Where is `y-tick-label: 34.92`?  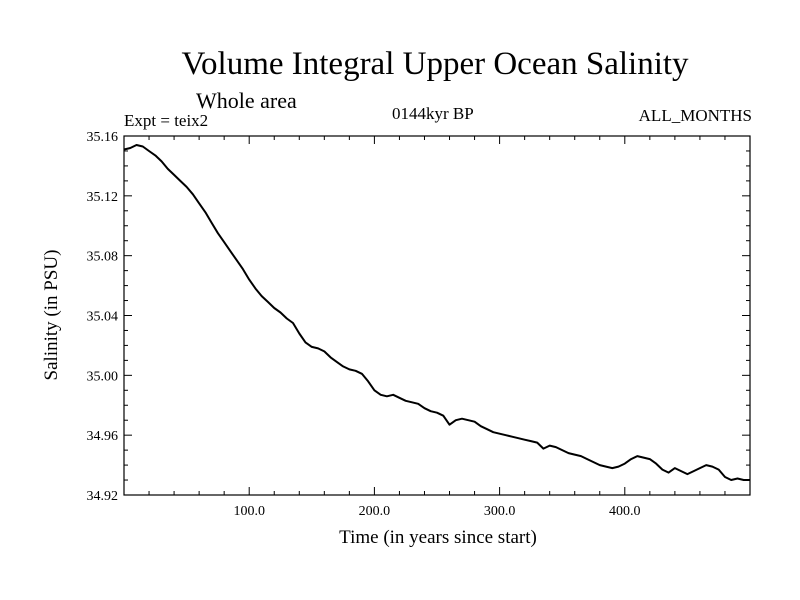 y-tick-label: 34.92 is located at coordinates (103, 496).